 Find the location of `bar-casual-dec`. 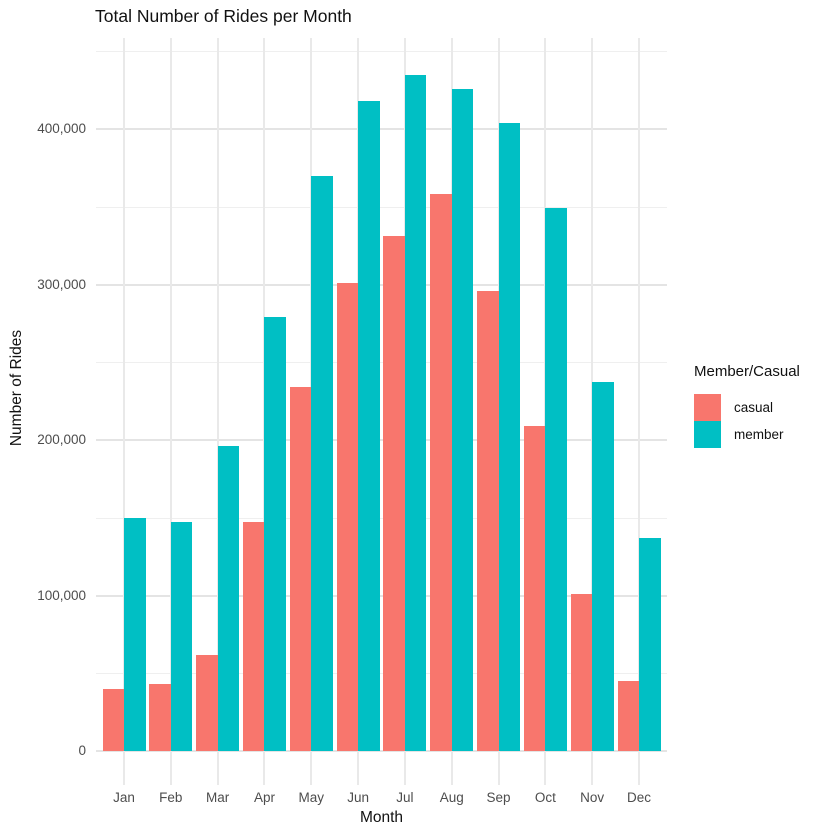

bar-casual-dec is located at coordinates (628, 716).